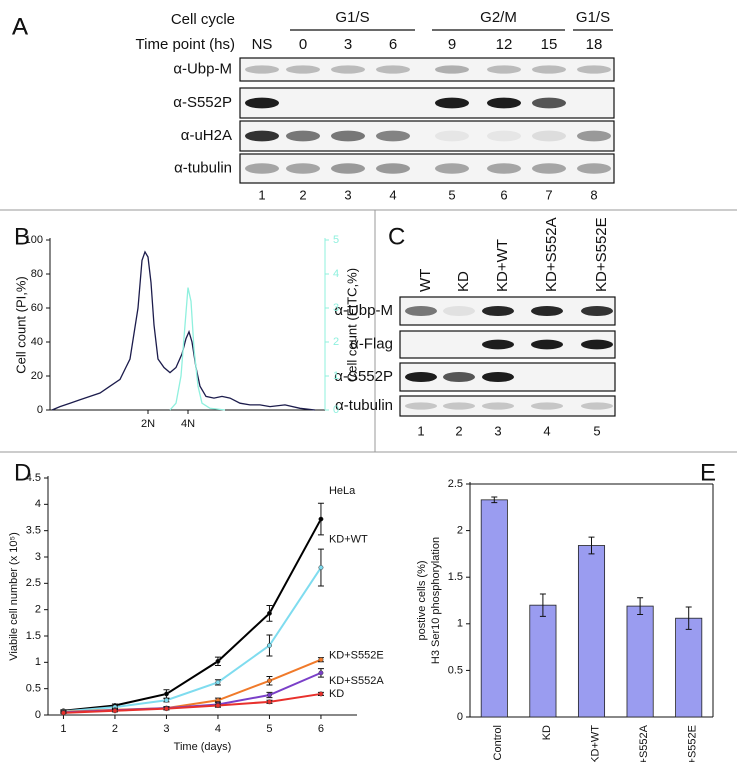 This screenshot has height=762, width=737. Describe the element at coordinates (20, 26) in the screenshot. I see `panel-letter: A` at that location.